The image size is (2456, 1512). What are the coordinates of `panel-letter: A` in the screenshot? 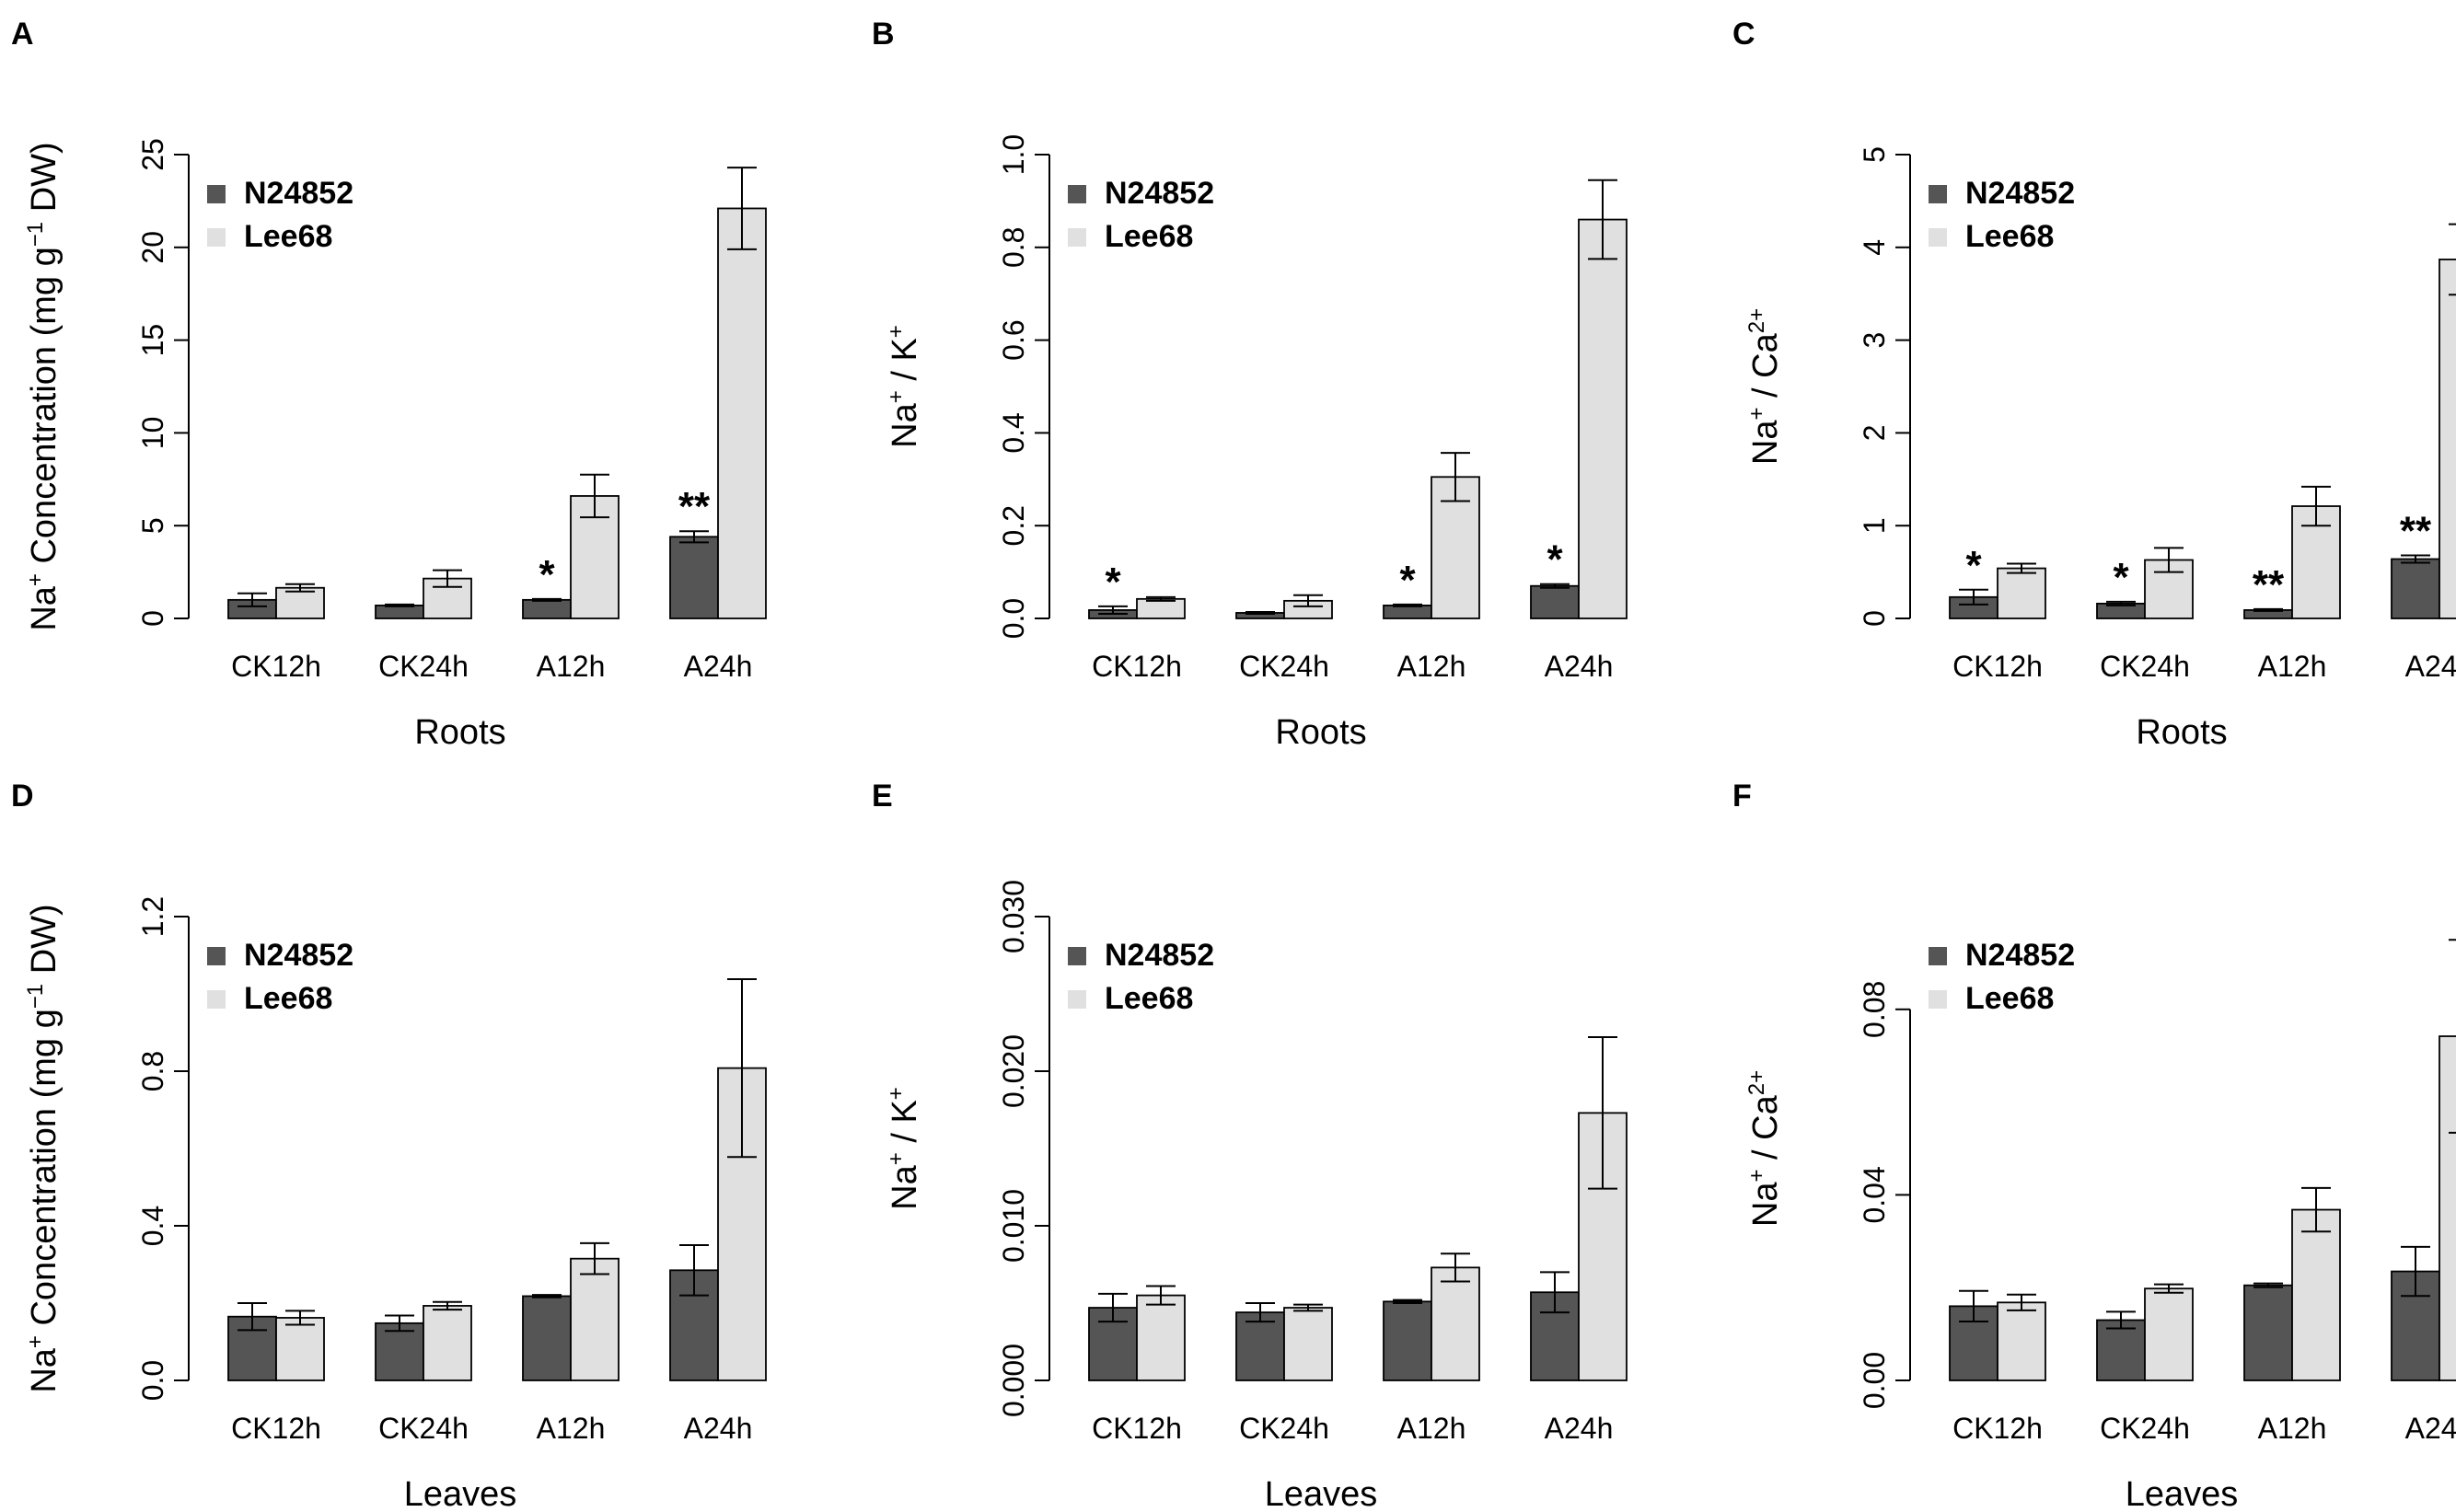 It's located at (22, 34).